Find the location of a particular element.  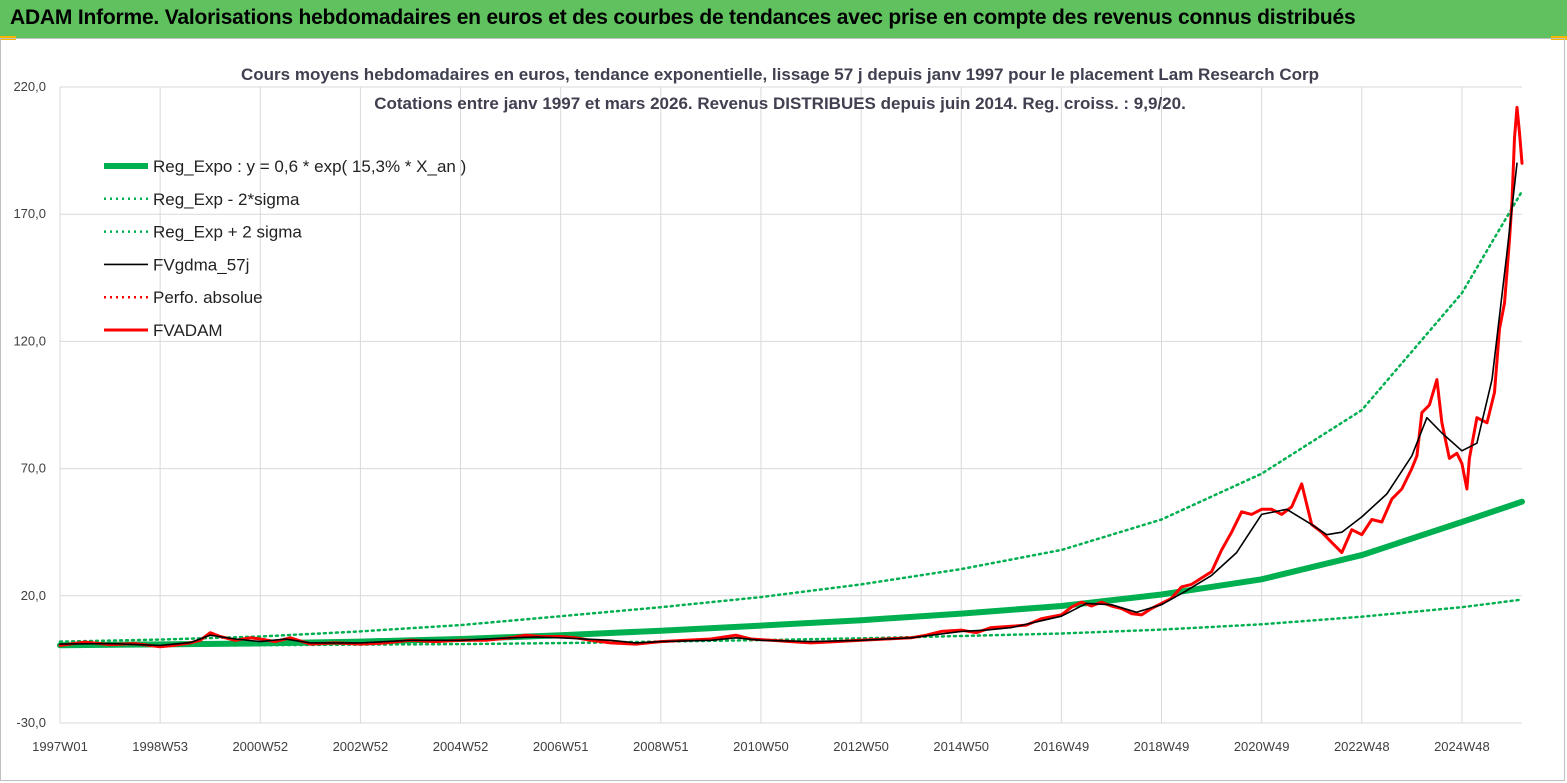

x-tick-label: 2022W48 is located at coordinates (1362, 746).